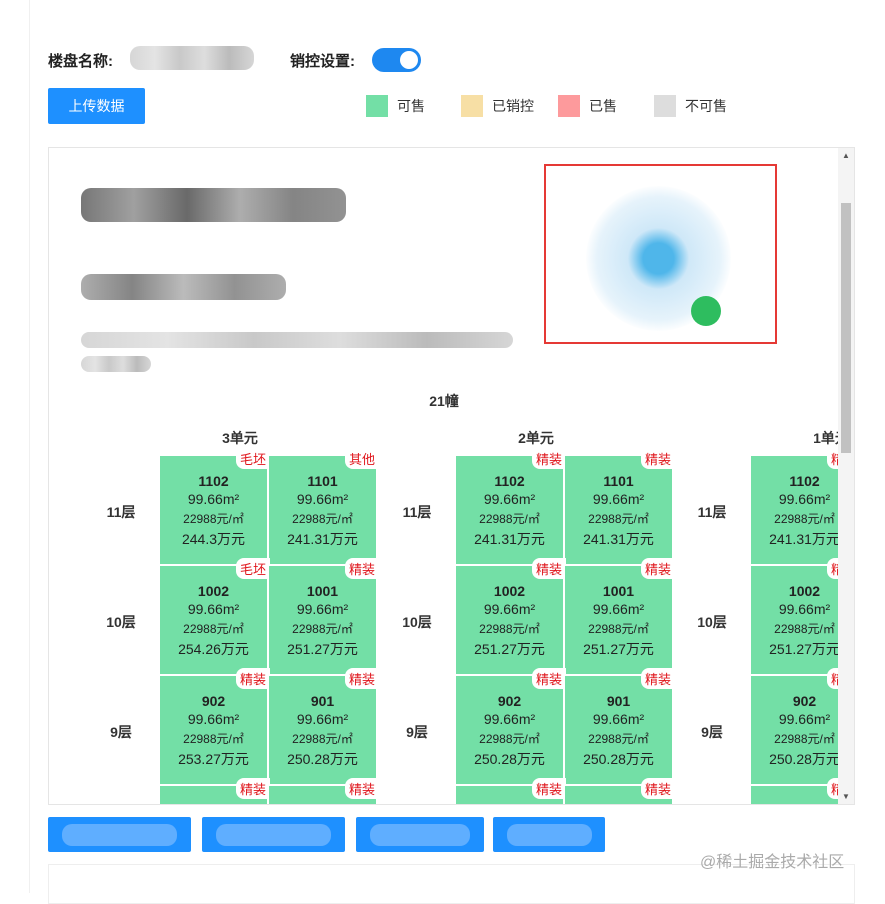 This screenshot has width=885, height=904. What do you see at coordinates (712, 732) in the screenshot?
I see `floor-label: 9层` at bounding box center [712, 732].